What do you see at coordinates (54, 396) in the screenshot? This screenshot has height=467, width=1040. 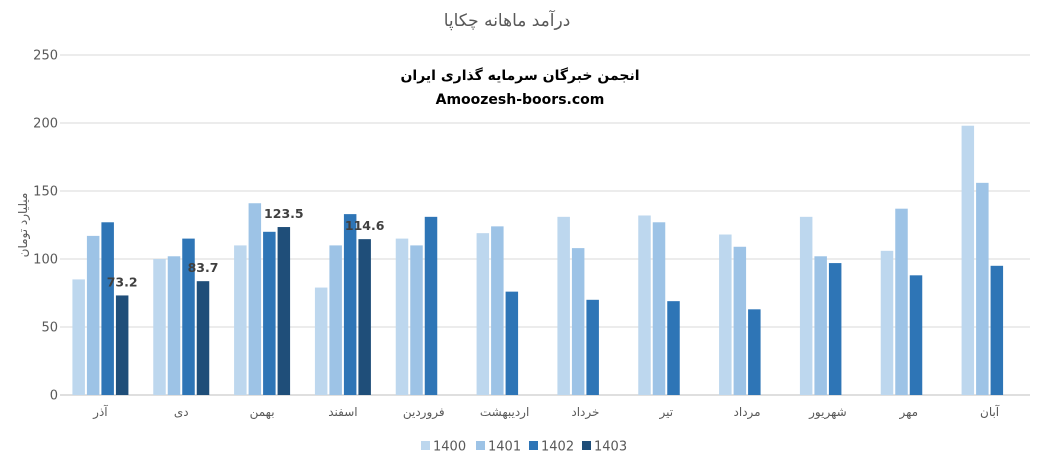 I see `y-tick-label: 0` at bounding box center [54, 396].